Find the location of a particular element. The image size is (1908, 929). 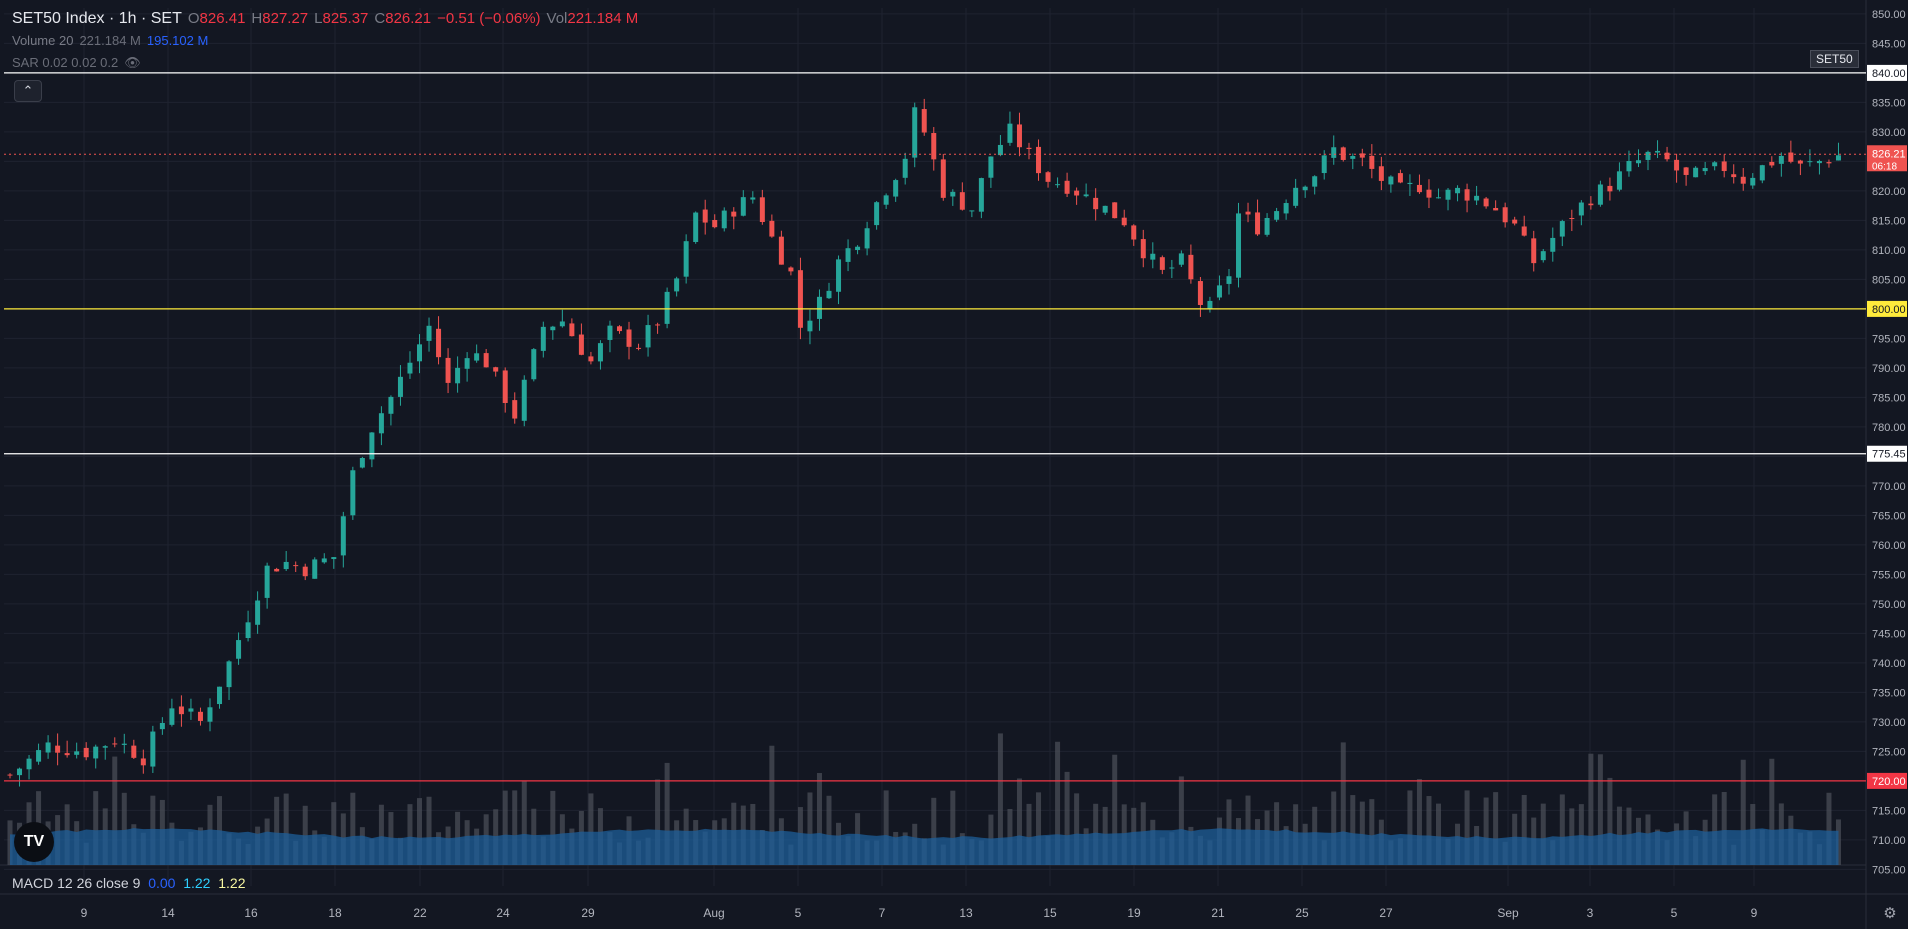

x-tick-label: 14 is located at coordinates (168, 913).